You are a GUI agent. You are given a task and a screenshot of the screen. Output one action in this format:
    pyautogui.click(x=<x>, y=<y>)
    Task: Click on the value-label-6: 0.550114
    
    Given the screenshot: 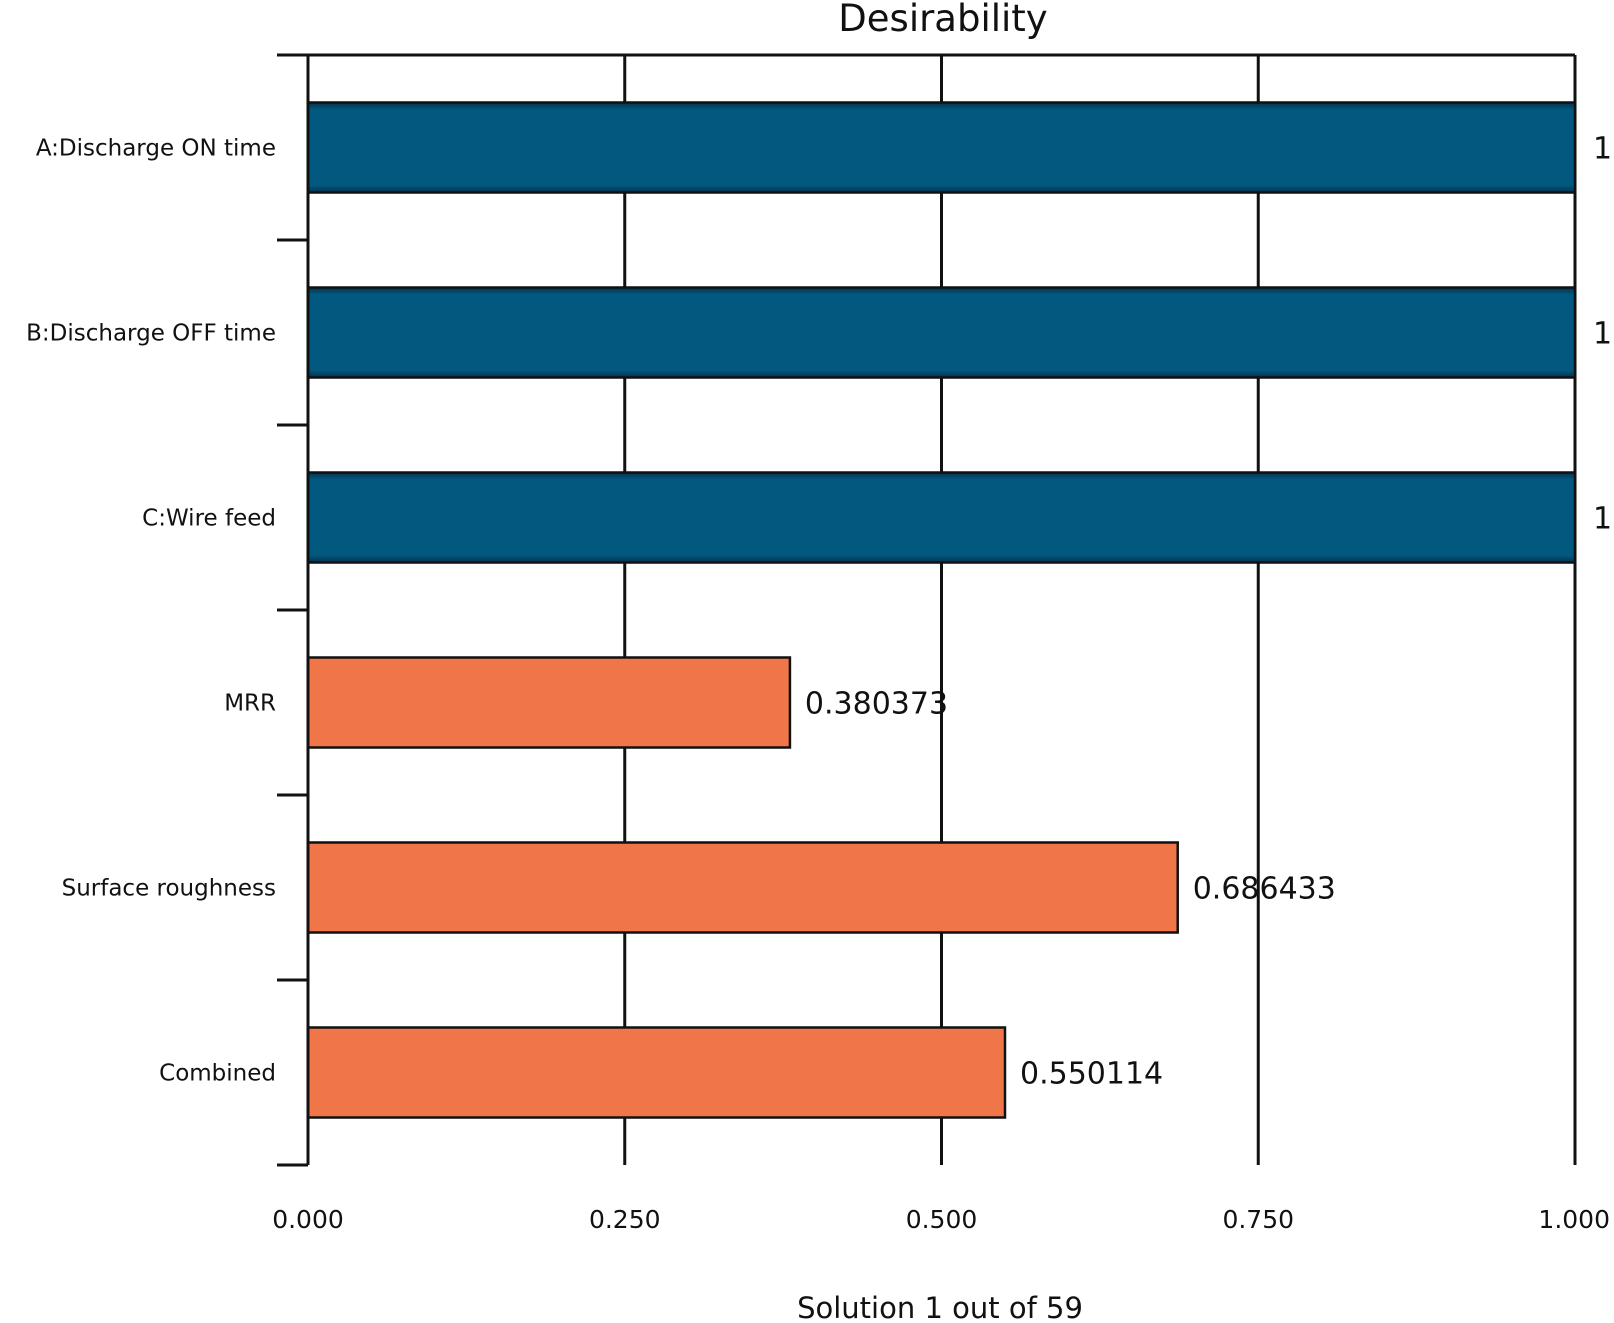 What is the action you would take?
    pyautogui.click(x=1091, y=1074)
    